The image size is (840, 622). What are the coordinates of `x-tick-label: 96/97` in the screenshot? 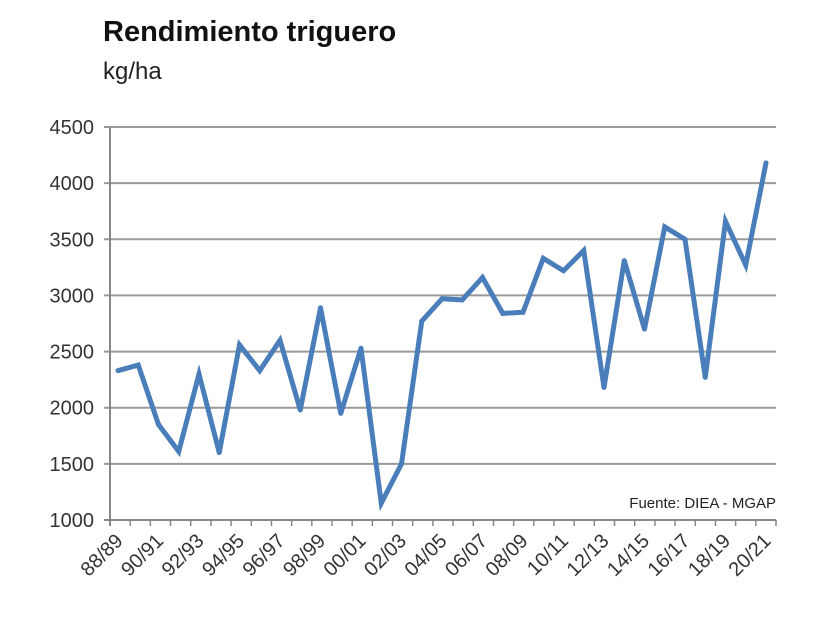 It's located at (264, 555).